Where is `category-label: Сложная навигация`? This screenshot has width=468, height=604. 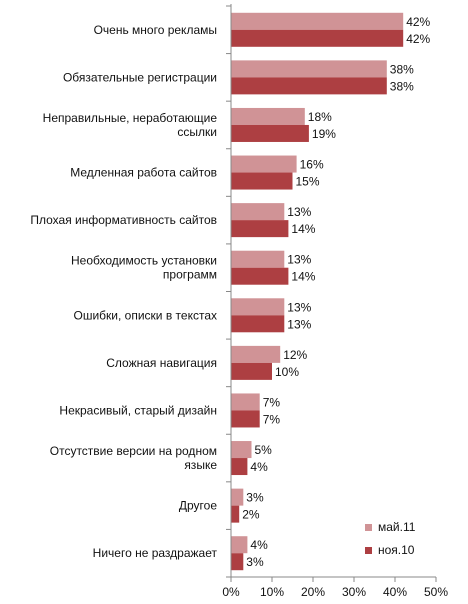 category-label: Сложная навигация is located at coordinates (161, 363).